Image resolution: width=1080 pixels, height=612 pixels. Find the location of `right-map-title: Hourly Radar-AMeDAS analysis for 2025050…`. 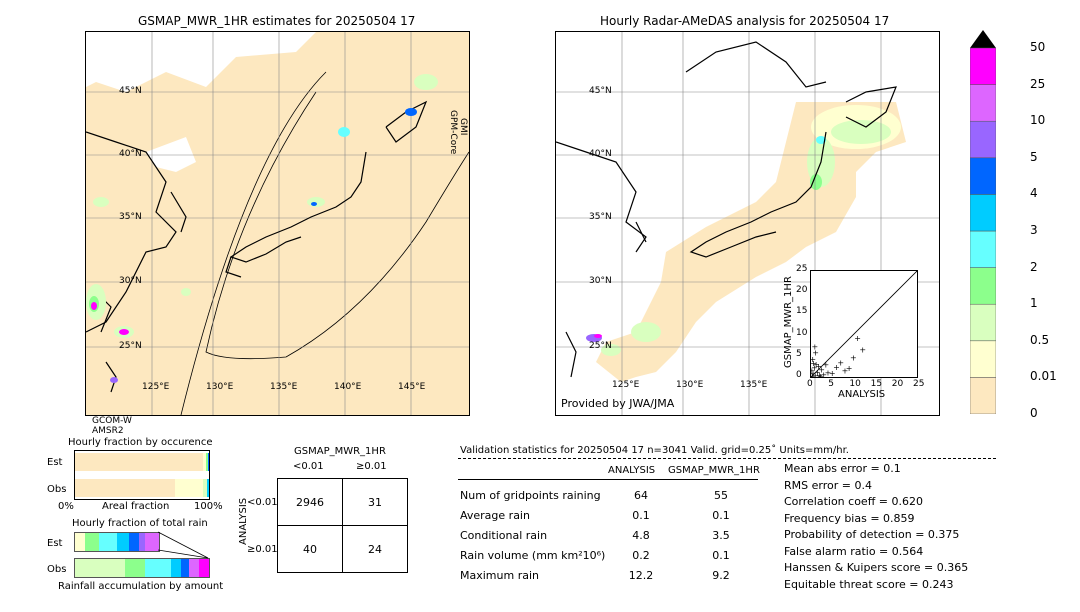

right-map-title: Hourly Radar-AMeDAS analysis for 2025050… is located at coordinates (745, 21).